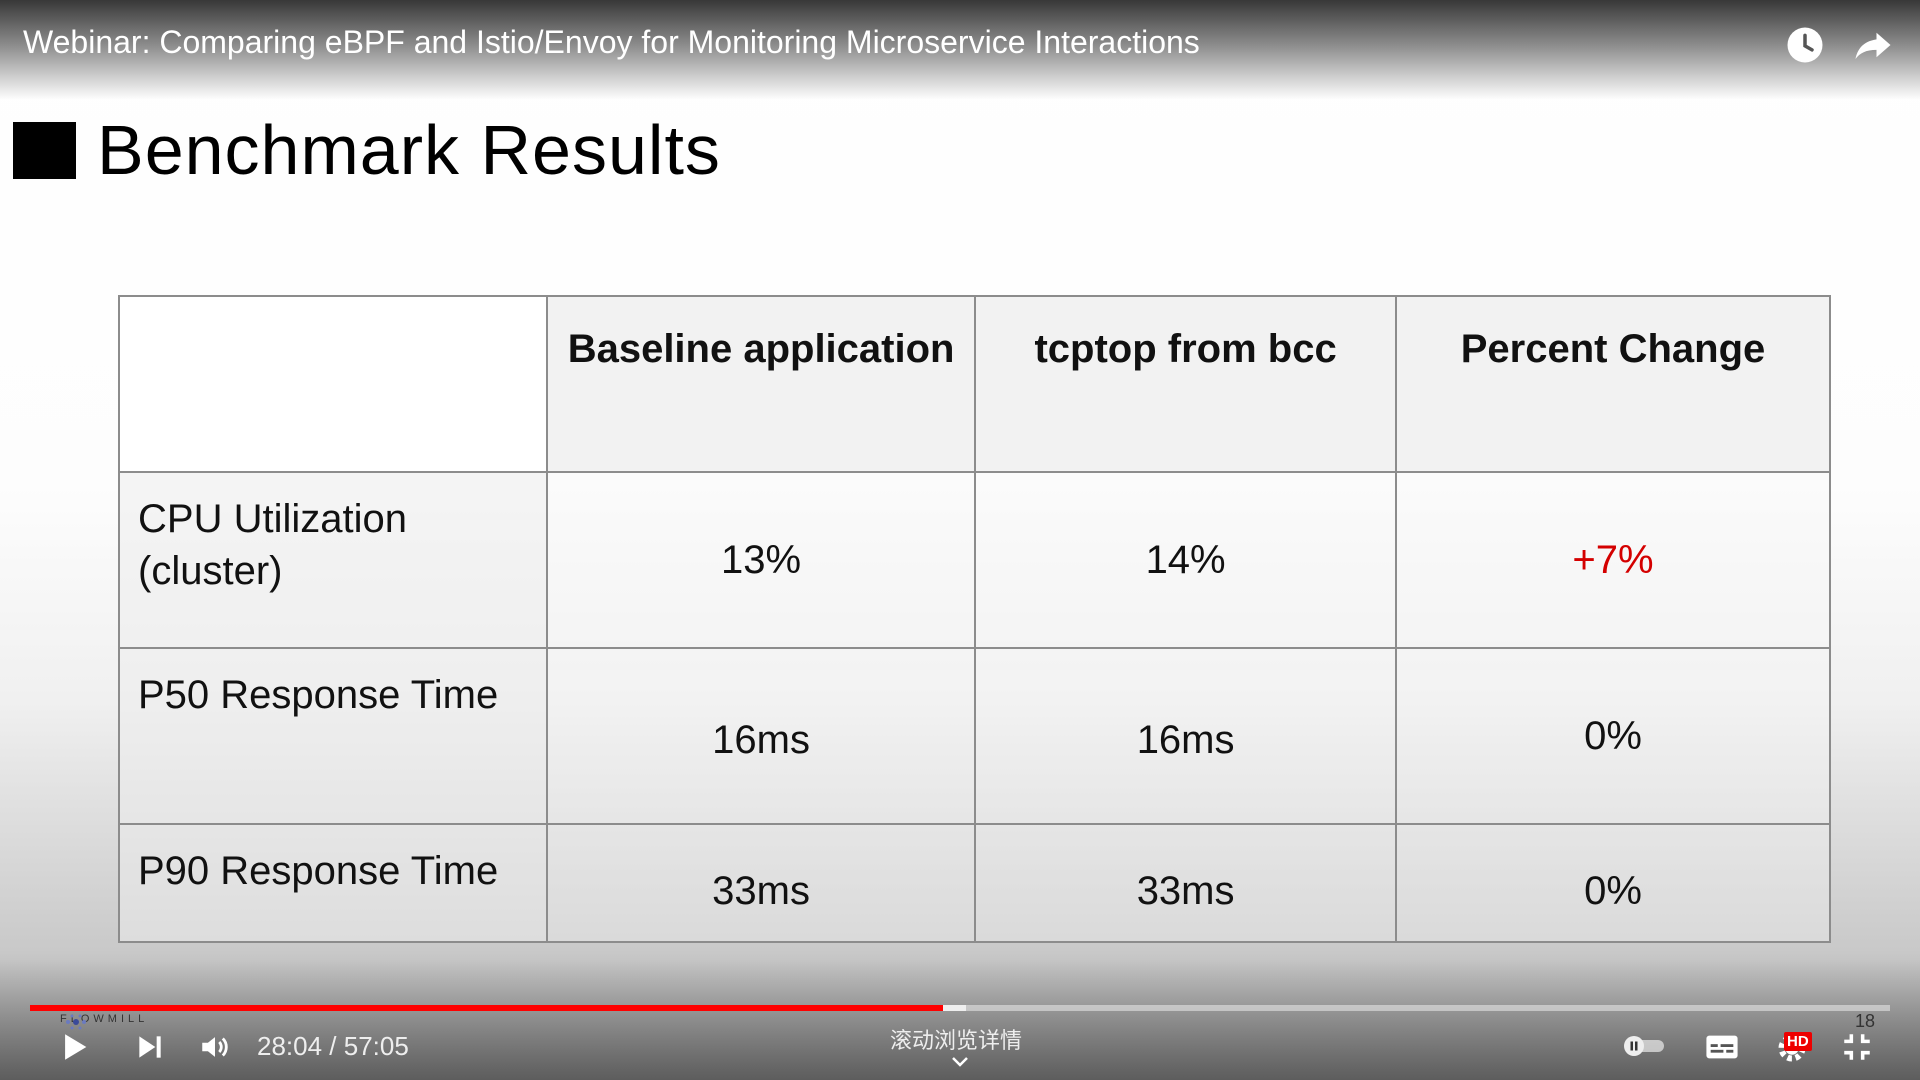  I want to click on time-display: 28:04 / 57:05, so click(333, 1046).